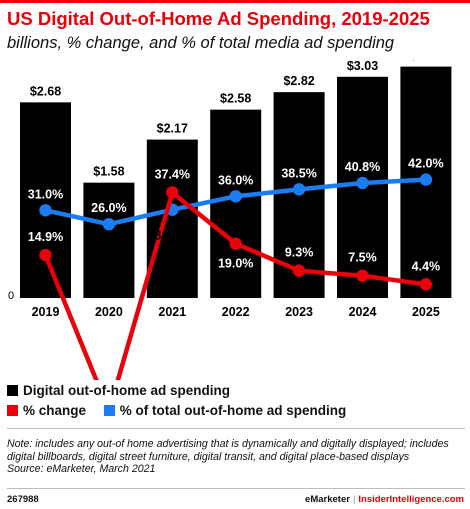  What do you see at coordinates (172, 218) in the screenshot?
I see `bar-2021` at bounding box center [172, 218].